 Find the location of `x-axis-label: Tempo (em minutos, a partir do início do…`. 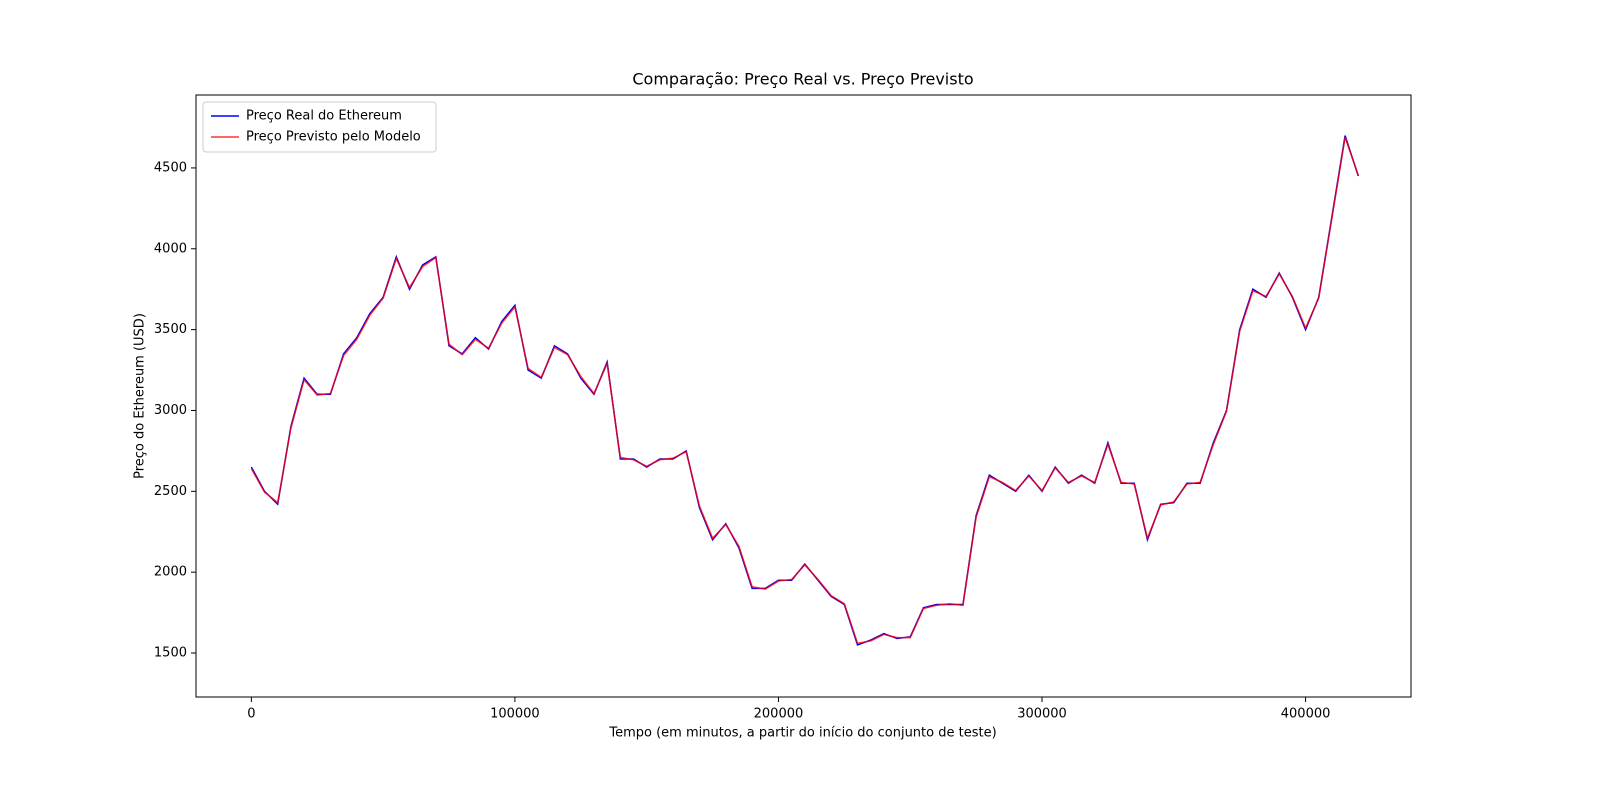

x-axis-label: Tempo (em minutos, a partir do início do… is located at coordinates (802, 733).